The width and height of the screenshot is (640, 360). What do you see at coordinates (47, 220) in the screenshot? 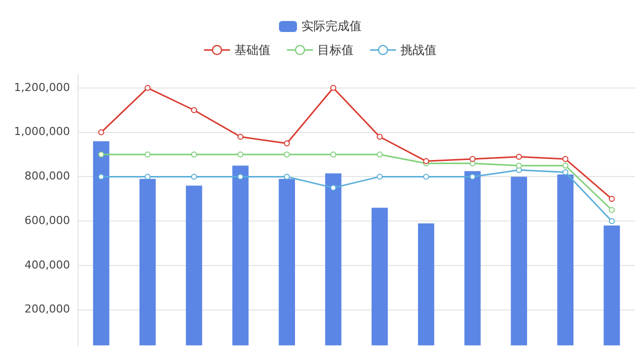
I see `y-tick-label: 600,000` at bounding box center [47, 220].